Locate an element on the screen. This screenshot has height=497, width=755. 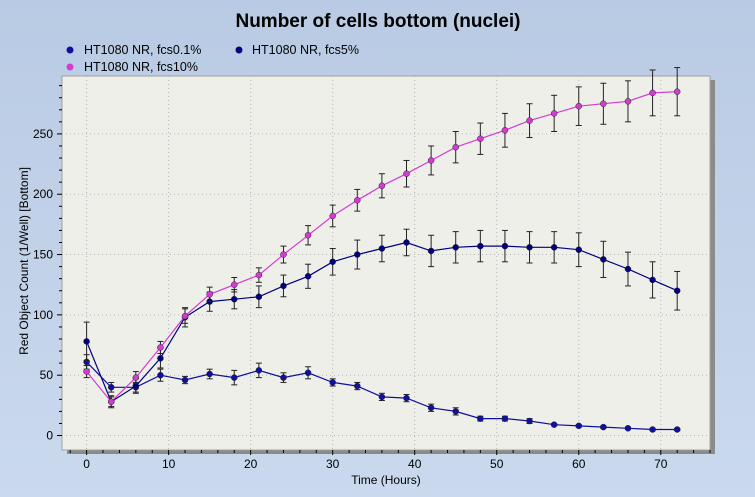
x-tick-label: 20 is located at coordinates (251, 464).